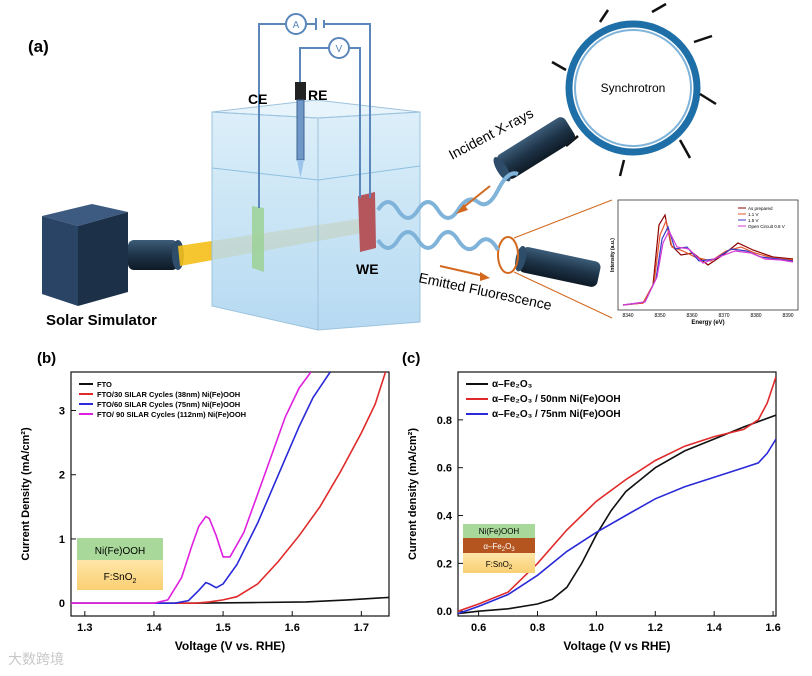  What do you see at coordinates (257, 99) in the screenshot?
I see `ce-label: CE` at bounding box center [257, 99].